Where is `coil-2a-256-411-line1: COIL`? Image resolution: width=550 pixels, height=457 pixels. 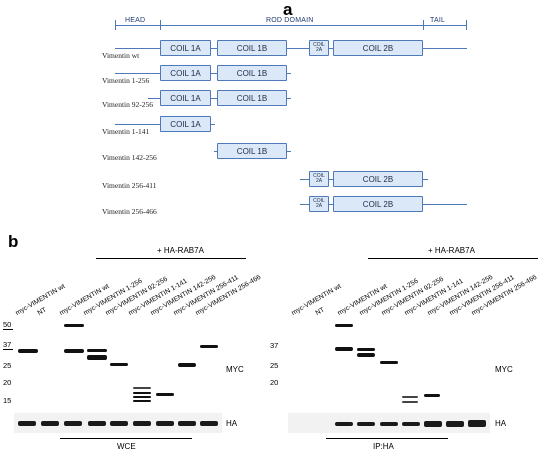 coil-2a-256-411-line1: COIL is located at coordinates (319, 175).